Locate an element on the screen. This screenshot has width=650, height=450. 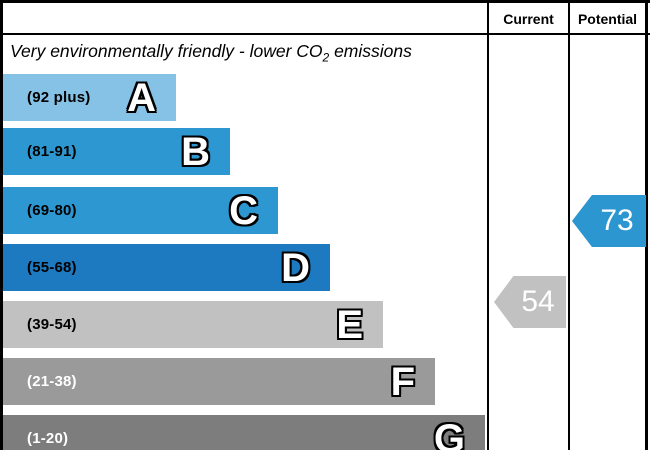
band-d-range-label: (55-68) is located at coordinates (52, 267).